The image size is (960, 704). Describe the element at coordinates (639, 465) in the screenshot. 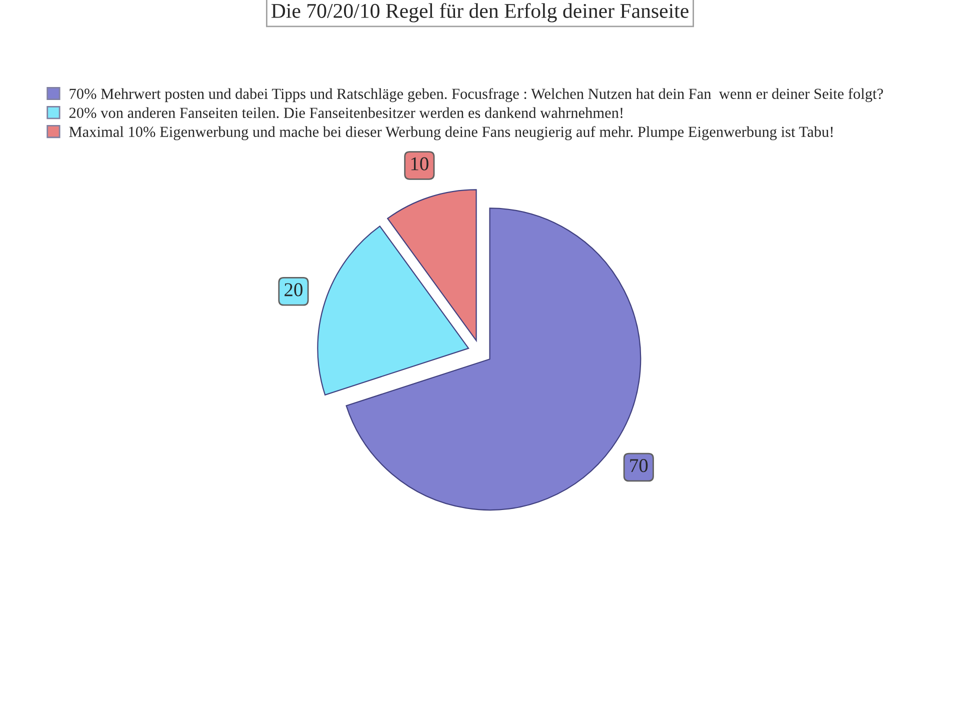

I see `data-label: 70` at that location.